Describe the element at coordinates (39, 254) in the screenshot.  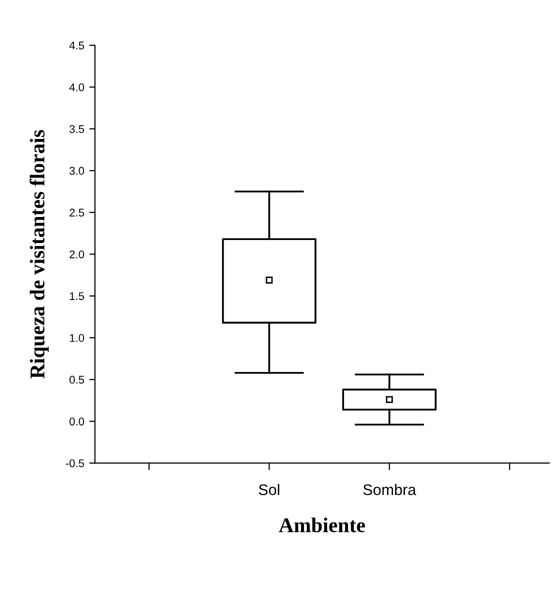
I see `y-axis-title: Riqueza de visitantes florais` at that location.